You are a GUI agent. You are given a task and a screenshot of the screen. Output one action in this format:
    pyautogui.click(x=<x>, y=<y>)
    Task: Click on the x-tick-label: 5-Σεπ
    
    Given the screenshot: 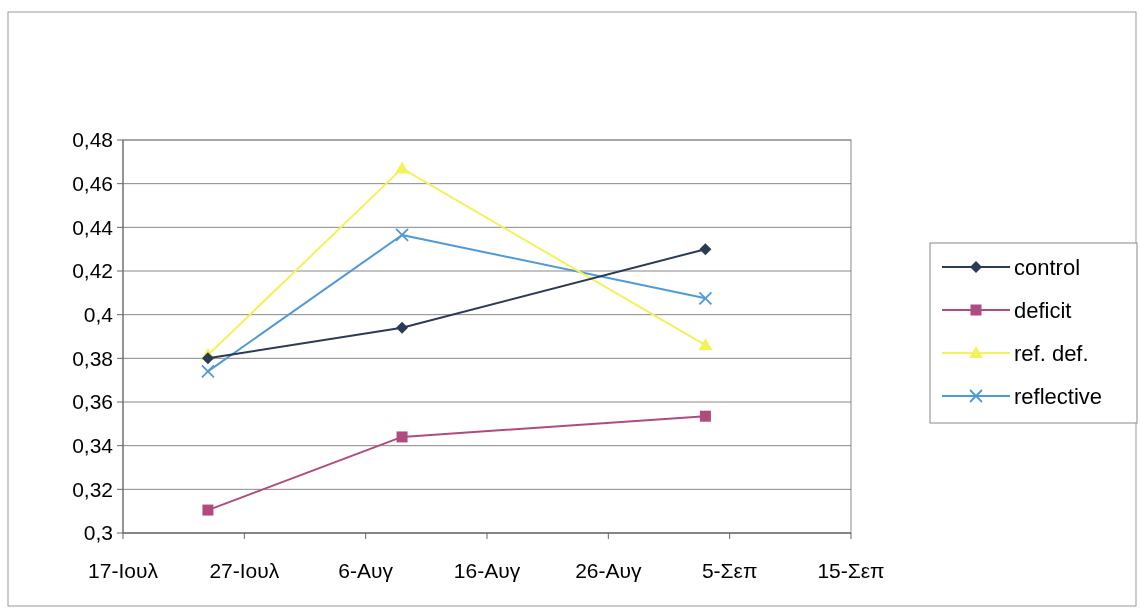 What is the action you would take?
    pyautogui.click(x=729, y=570)
    